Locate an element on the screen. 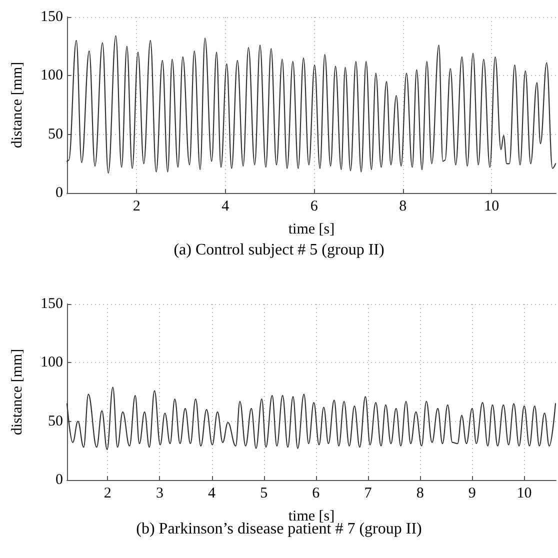 Image resolution: width=558 pixels, height=558 pixels. line-series is located at coordinates (311, 418).